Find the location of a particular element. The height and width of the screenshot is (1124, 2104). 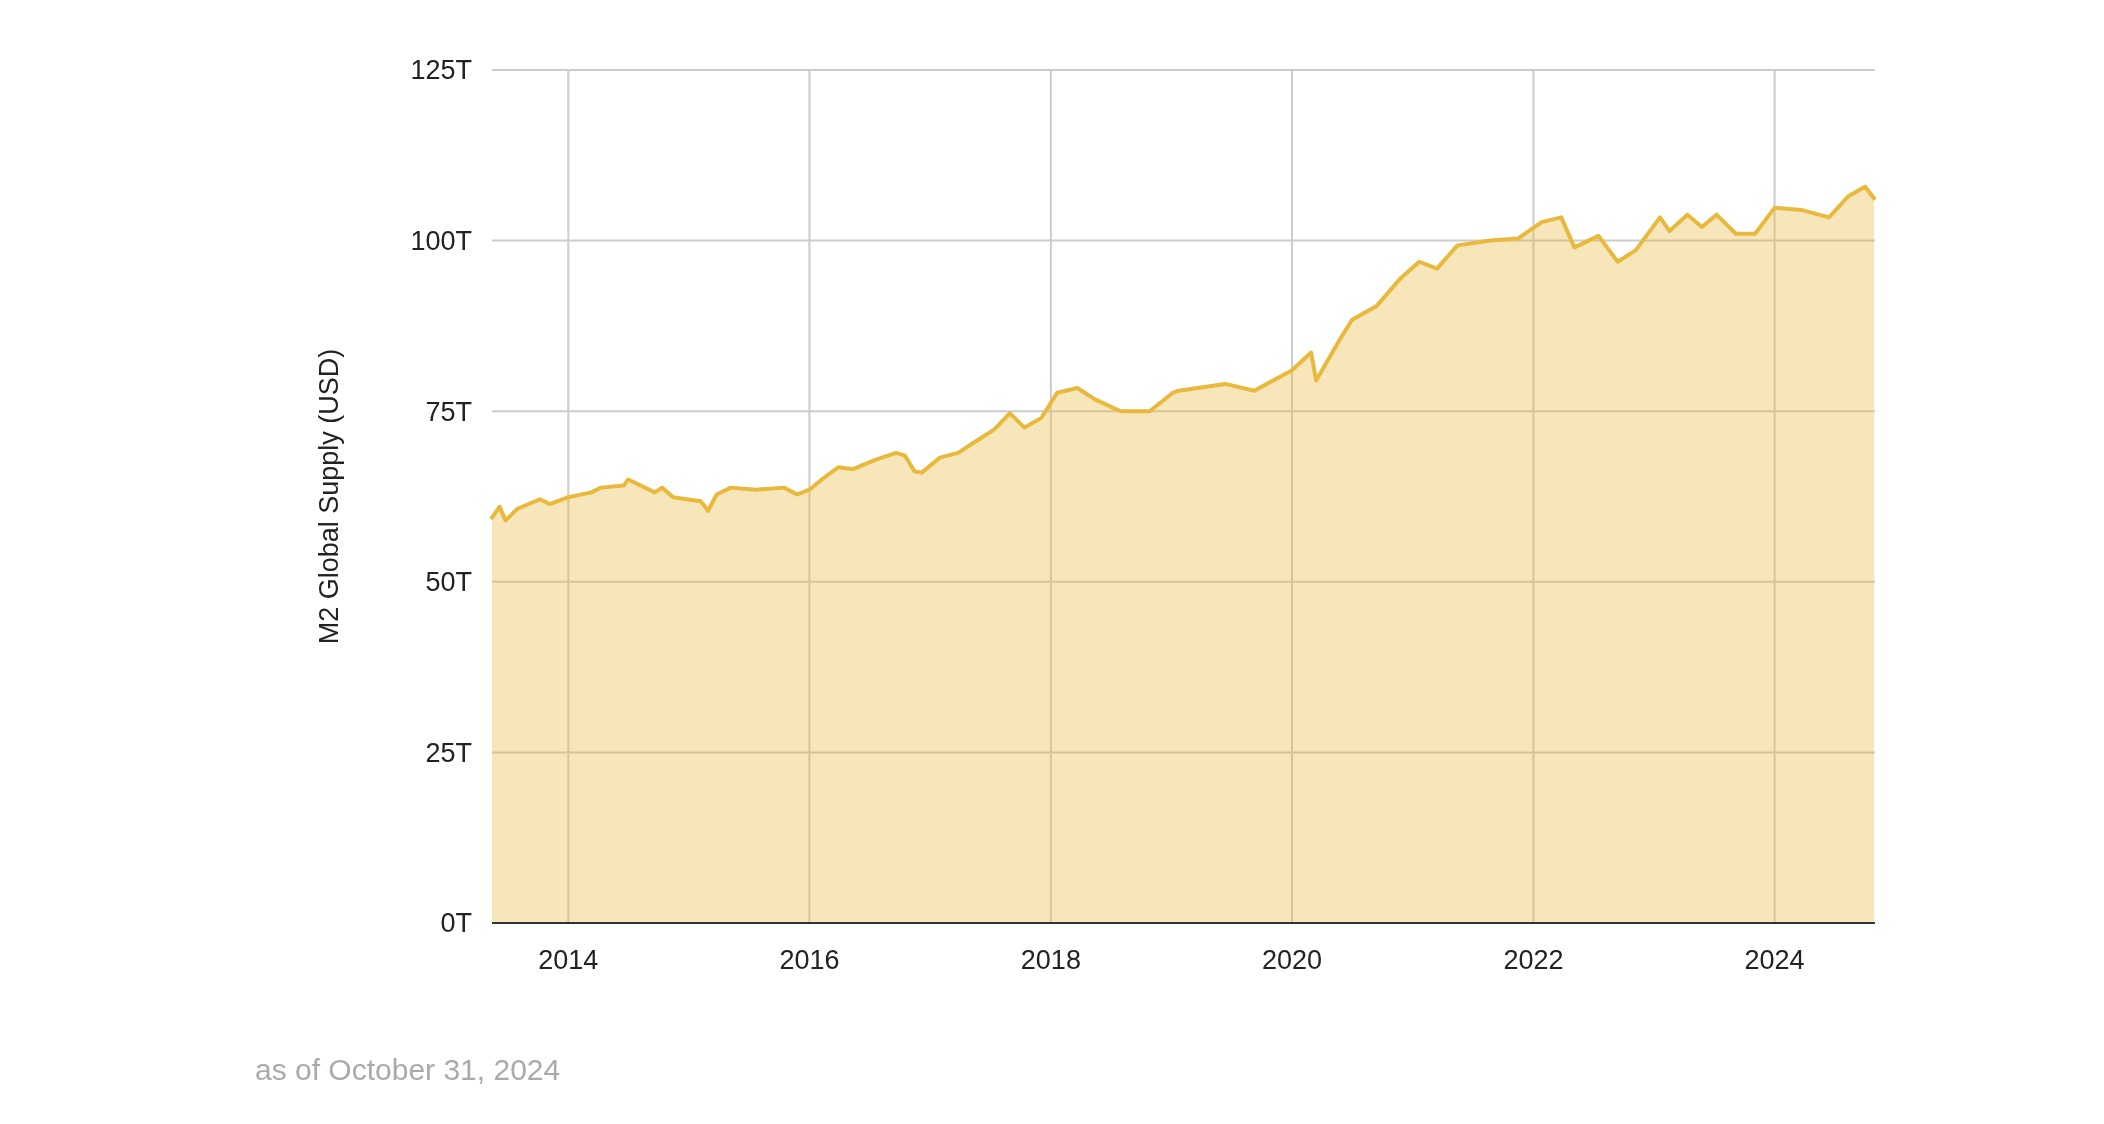

y-tick-label: 0T is located at coordinates (456, 923).